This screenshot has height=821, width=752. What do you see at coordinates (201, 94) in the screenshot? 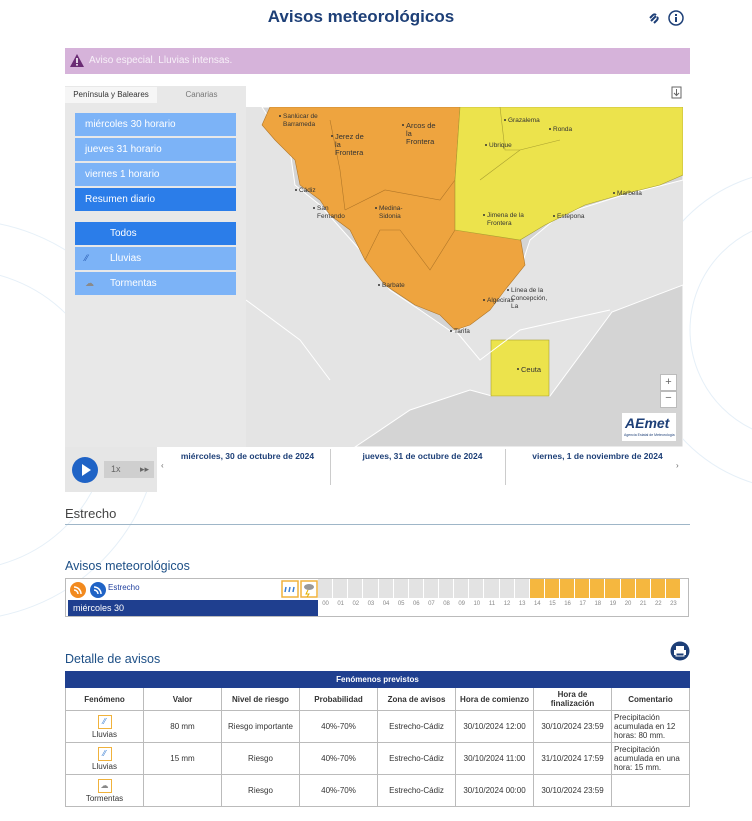
I see `tab: Canarias` at bounding box center [201, 94].